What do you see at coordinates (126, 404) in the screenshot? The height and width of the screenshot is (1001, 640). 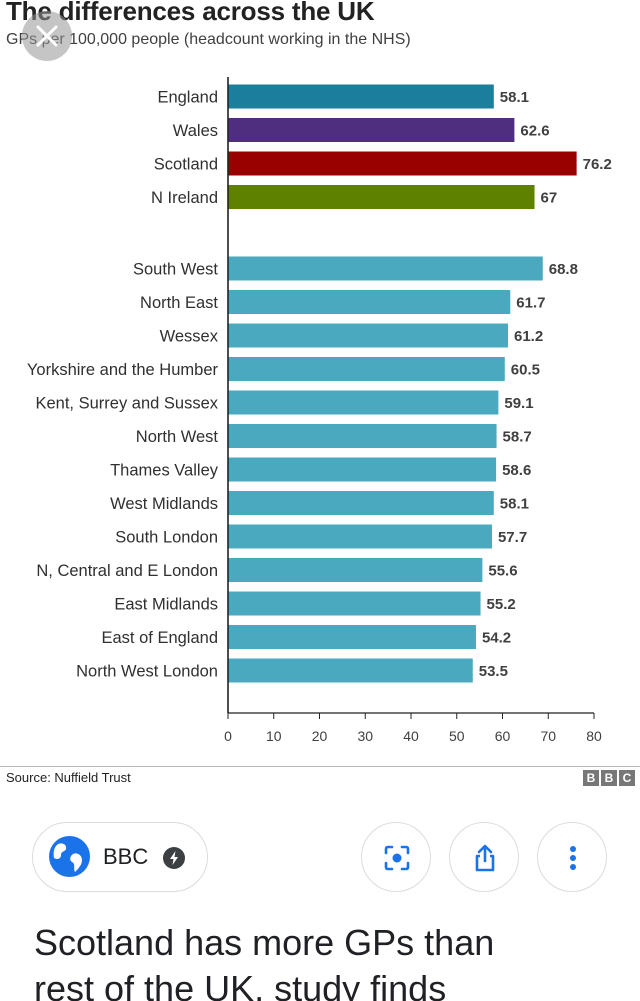 I see `category-label: Kent, Surrey and Sussex` at bounding box center [126, 404].